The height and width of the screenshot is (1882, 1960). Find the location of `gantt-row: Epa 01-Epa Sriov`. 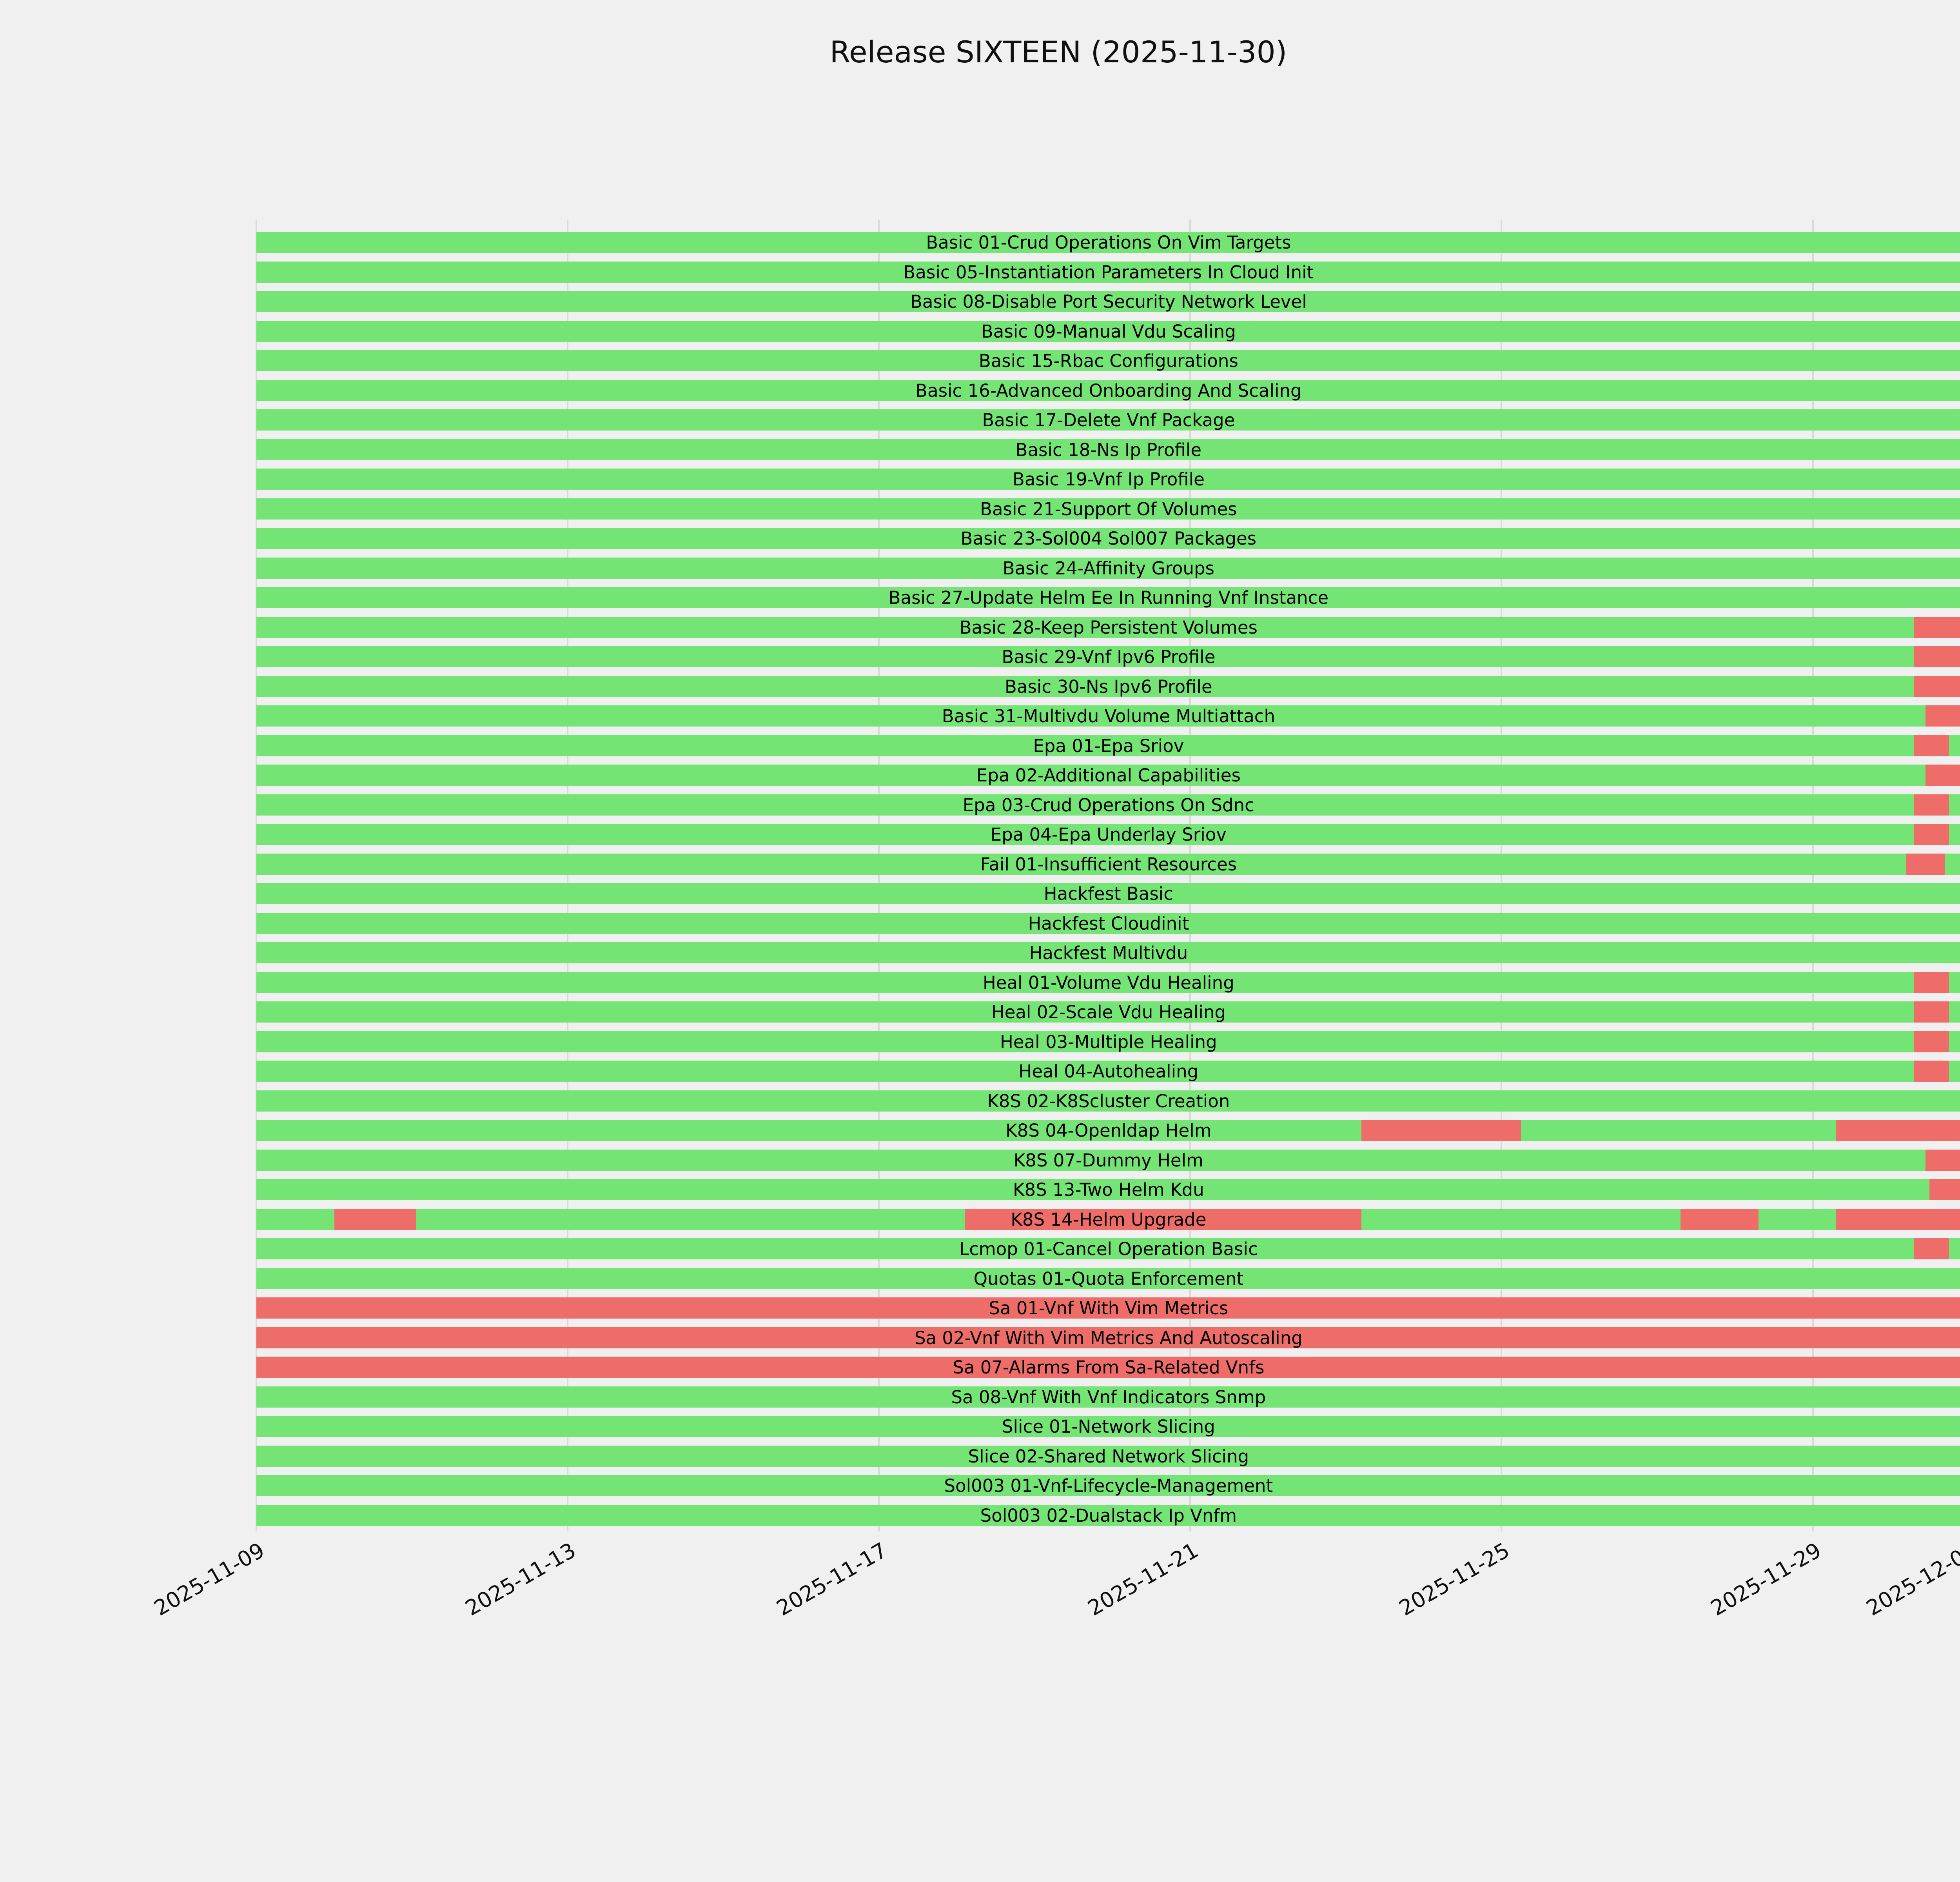

gantt-row: Epa 01-Epa Sriov is located at coordinates (1108, 745).